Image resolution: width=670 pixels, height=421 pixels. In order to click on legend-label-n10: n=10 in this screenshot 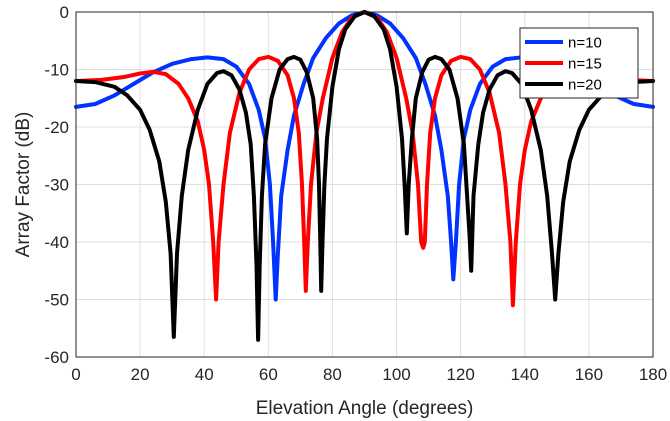, I will do `click(585, 43)`.